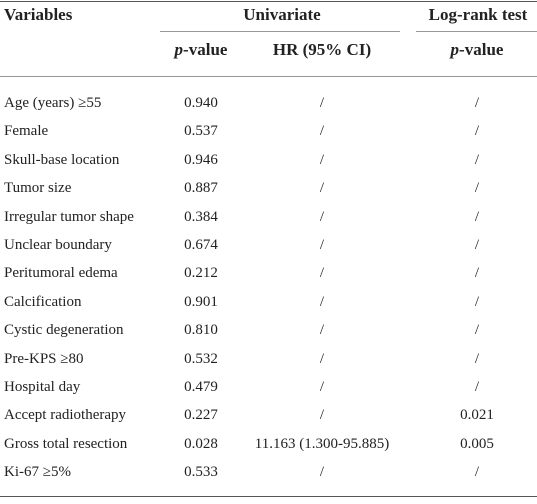  Describe the element at coordinates (26, 131) in the screenshot. I see `row-label: Female` at that location.